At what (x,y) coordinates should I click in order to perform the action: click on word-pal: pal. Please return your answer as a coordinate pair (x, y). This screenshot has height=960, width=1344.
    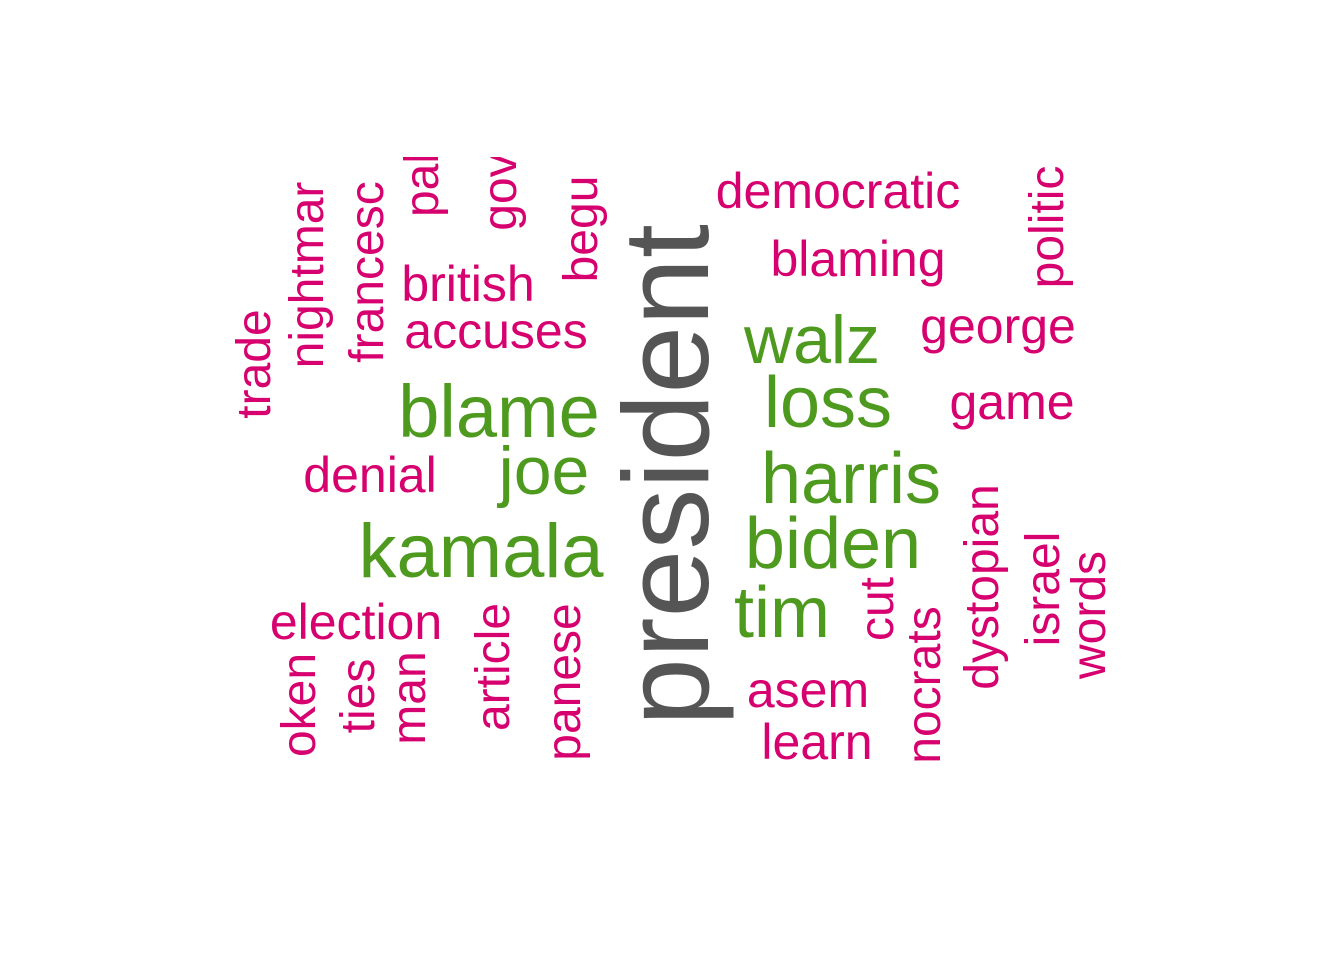
    Looking at the image, I should click on (422, 187).